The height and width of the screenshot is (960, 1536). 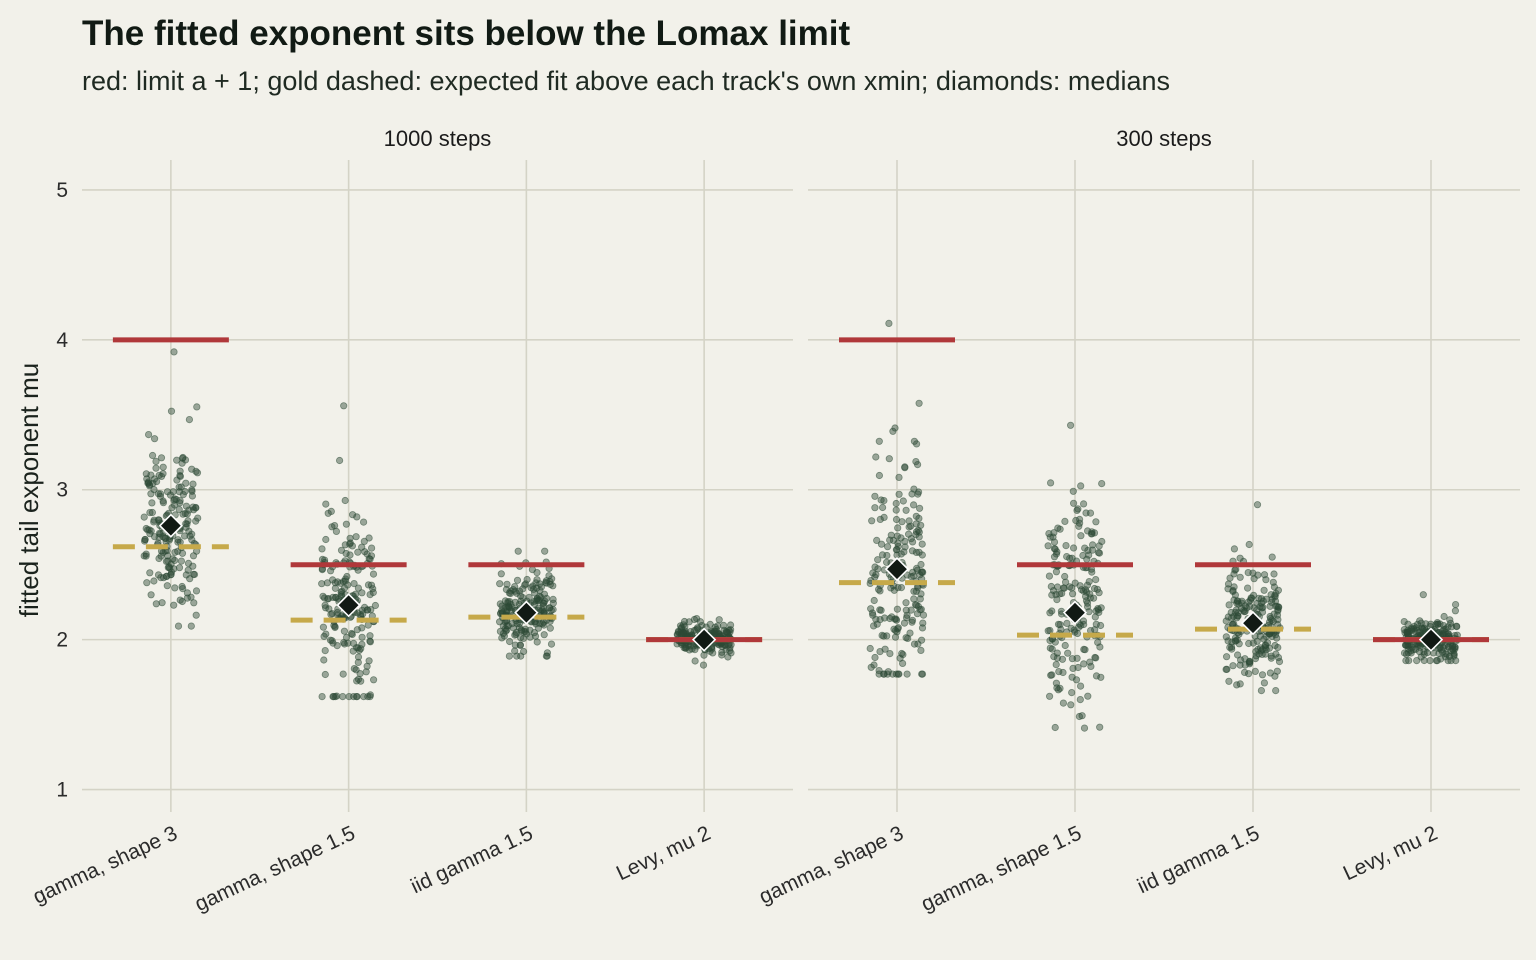 What do you see at coordinates (832, 865) in the screenshot?
I see `x-tick-label: gamma, shape 3` at bounding box center [832, 865].